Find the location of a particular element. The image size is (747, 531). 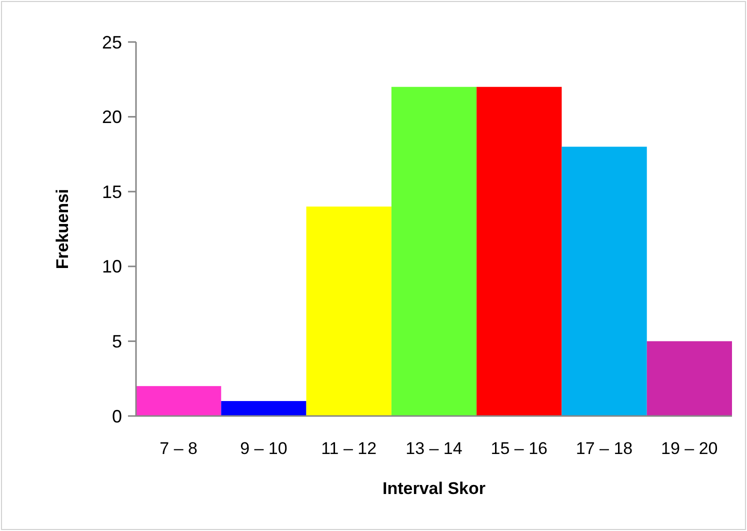

x-tick-label: 11 – 12 is located at coordinates (349, 448).